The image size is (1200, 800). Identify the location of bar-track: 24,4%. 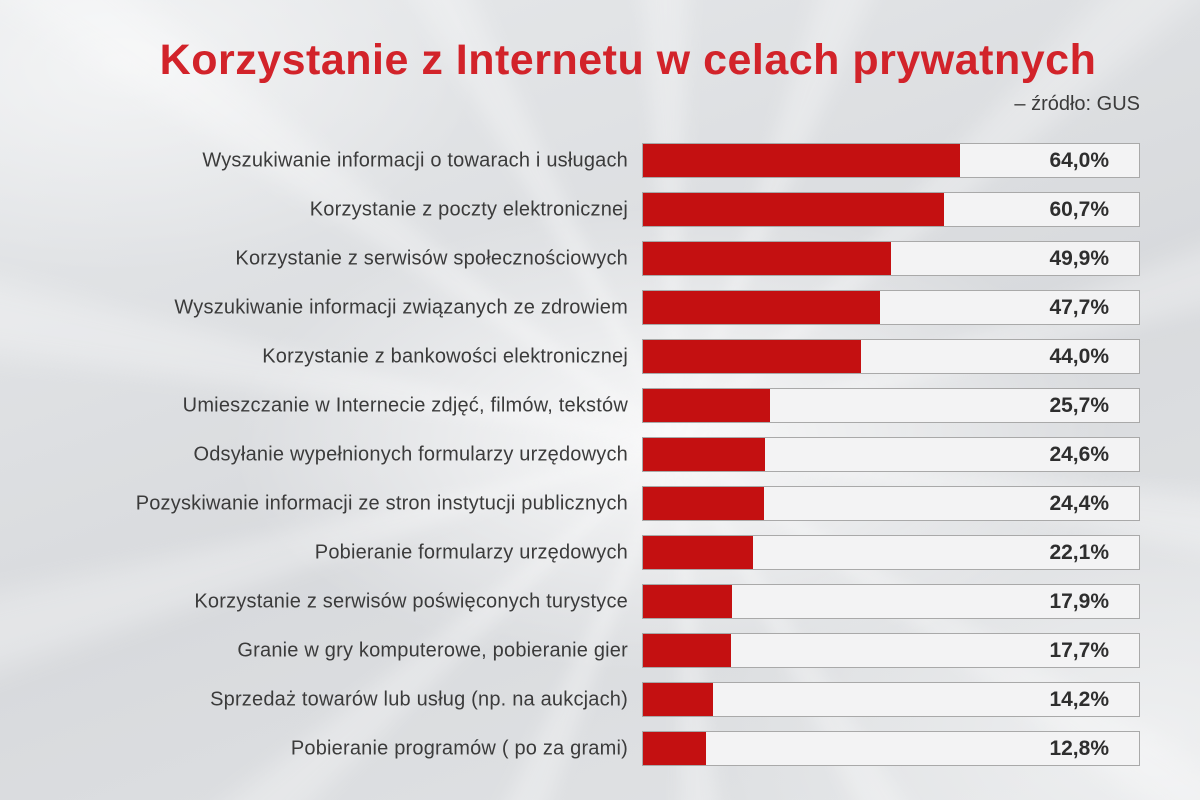
(891, 503).